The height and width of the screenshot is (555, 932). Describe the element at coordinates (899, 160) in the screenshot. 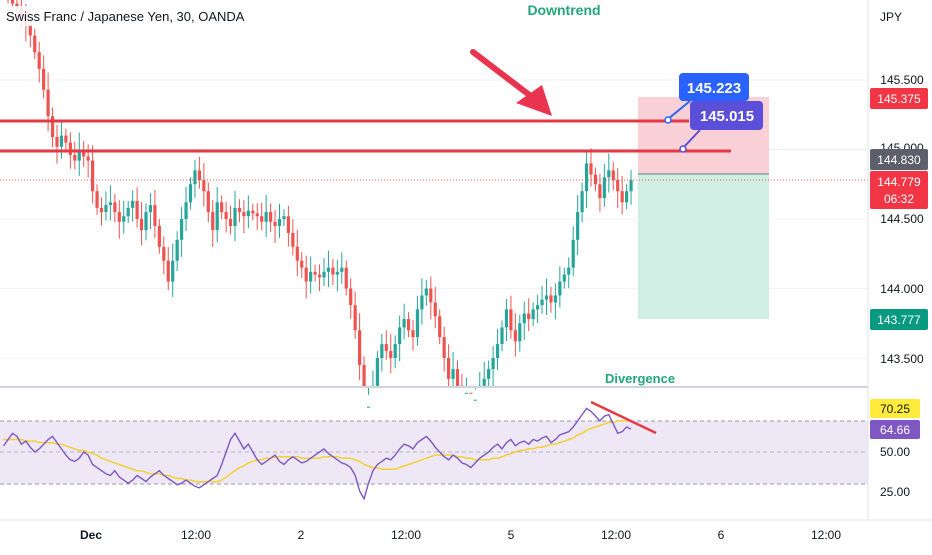

I see `svg-text: 144.830` at that location.